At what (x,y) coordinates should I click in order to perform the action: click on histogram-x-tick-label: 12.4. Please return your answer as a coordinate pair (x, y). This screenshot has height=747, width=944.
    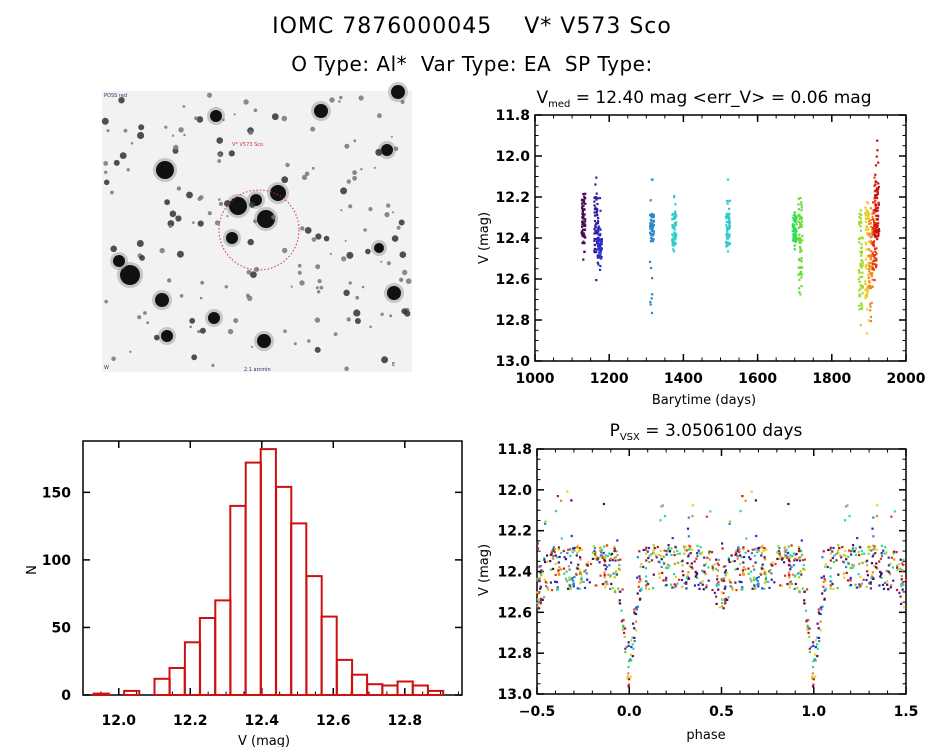
    Looking at the image, I should click on (262, 721).